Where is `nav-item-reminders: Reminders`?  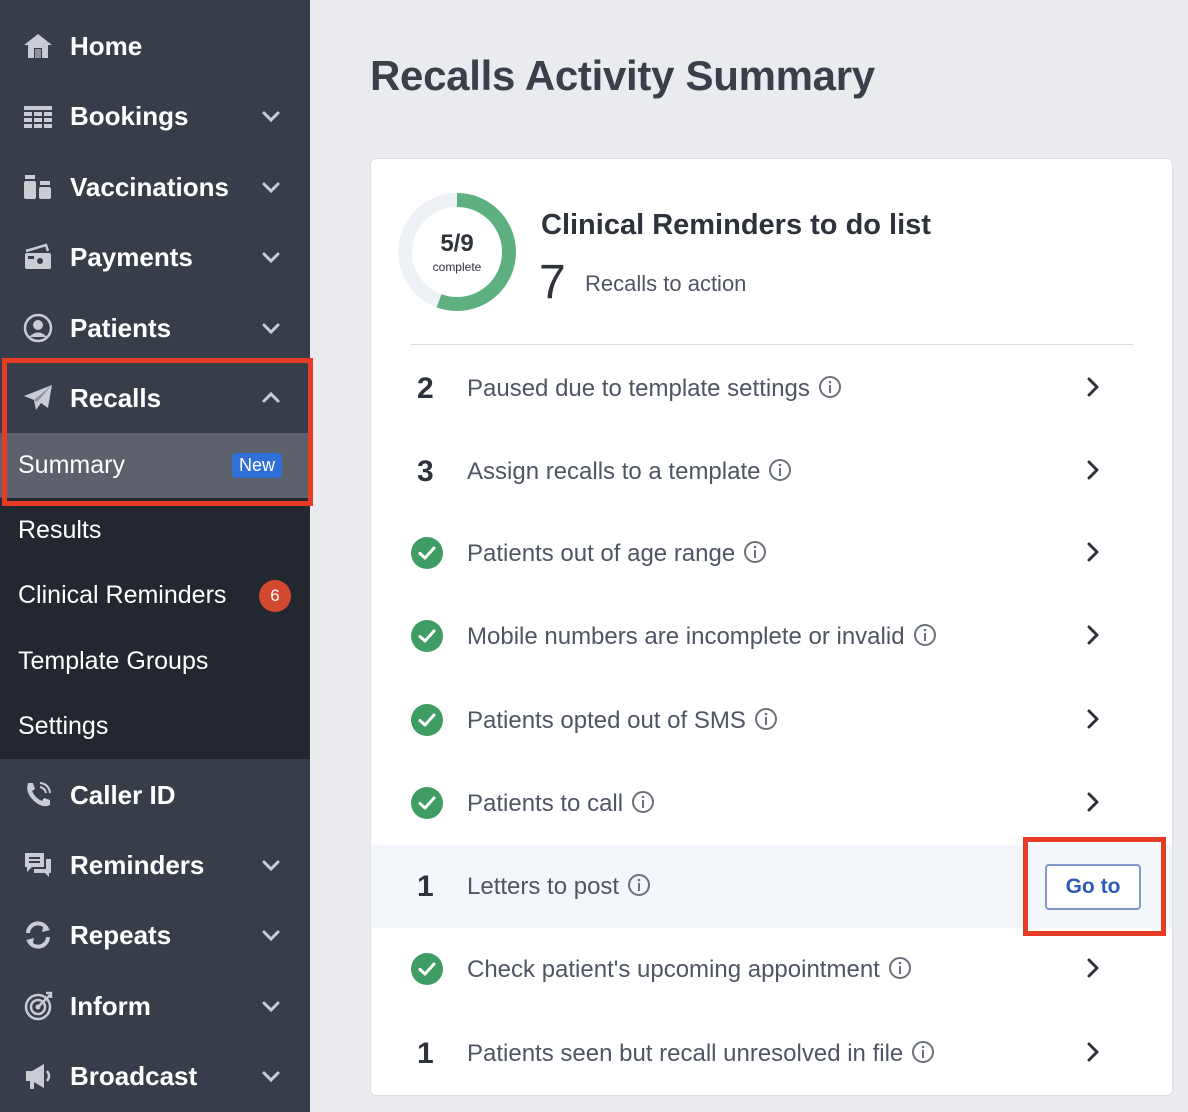 nav-item-reminders: Reminders is located at coordinates (155, 865).